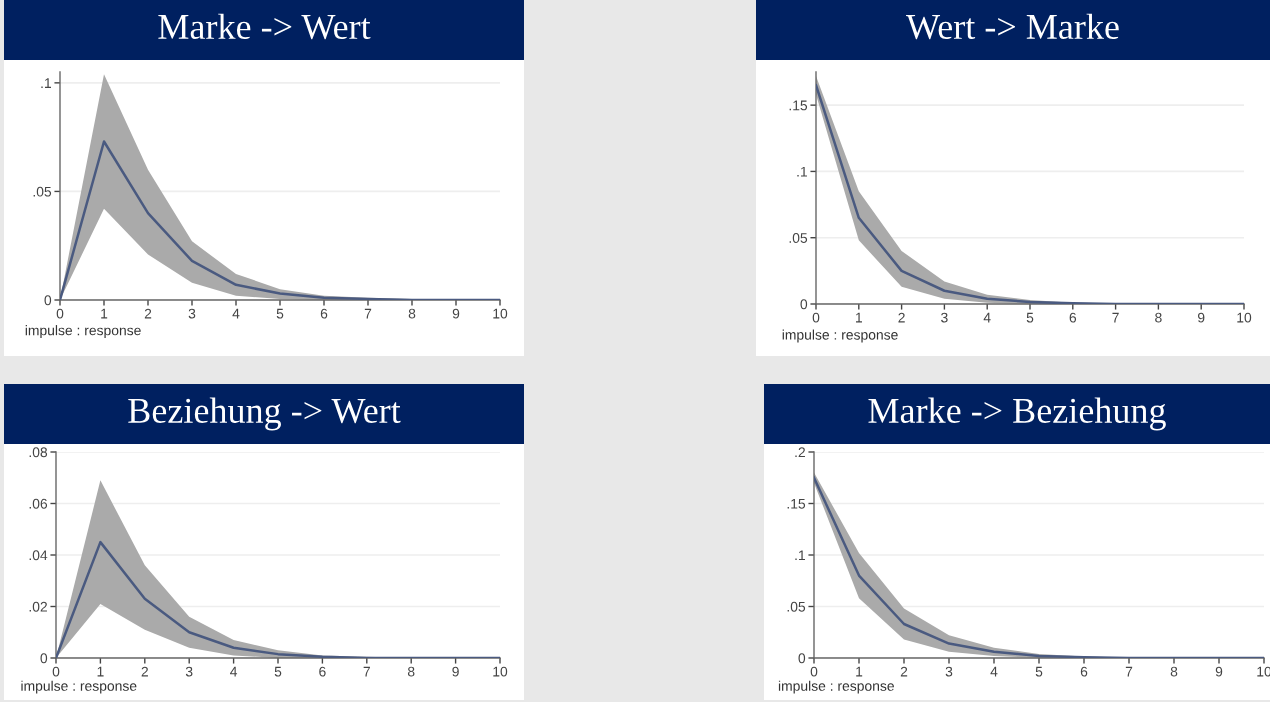 Image resolution: width=1270 pixels, height=702 pixels. What do you see at coordinates (264, 414) in the screenshot?
I see `chart-title: Beziehung -> Wert` at bounding box center [264, 414].